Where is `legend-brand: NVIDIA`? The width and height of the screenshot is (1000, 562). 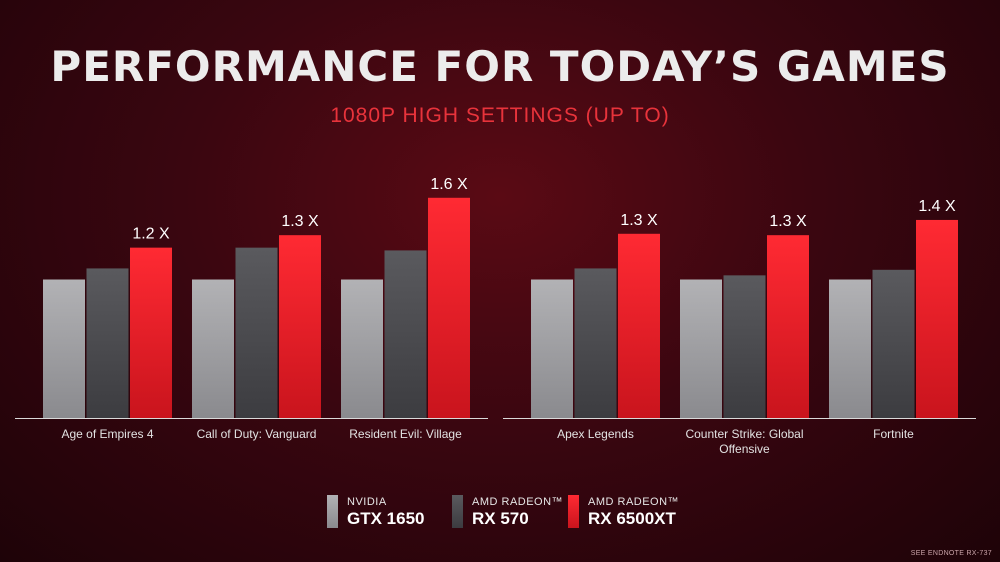
legend-brand: NVIDIA is located at coordinates (367, 502).